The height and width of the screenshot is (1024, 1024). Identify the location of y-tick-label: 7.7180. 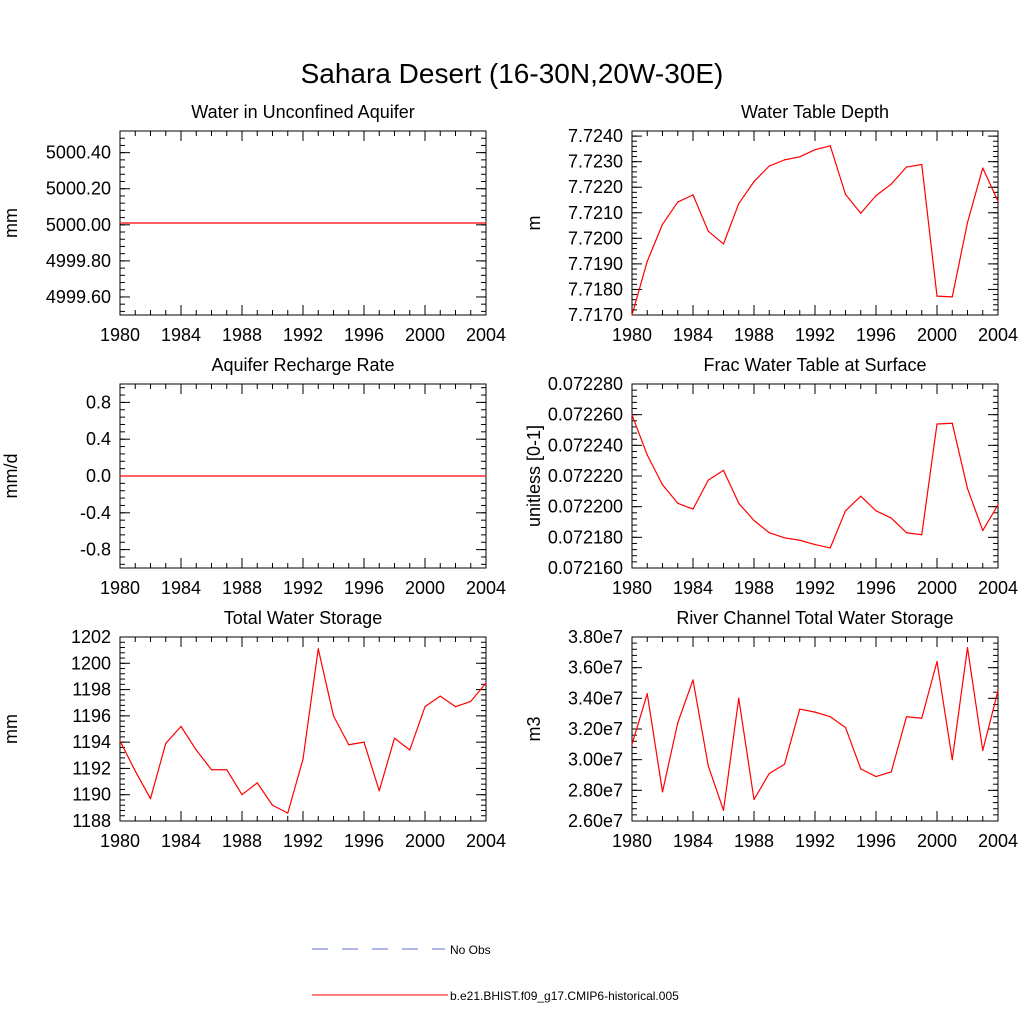
(595, 289).